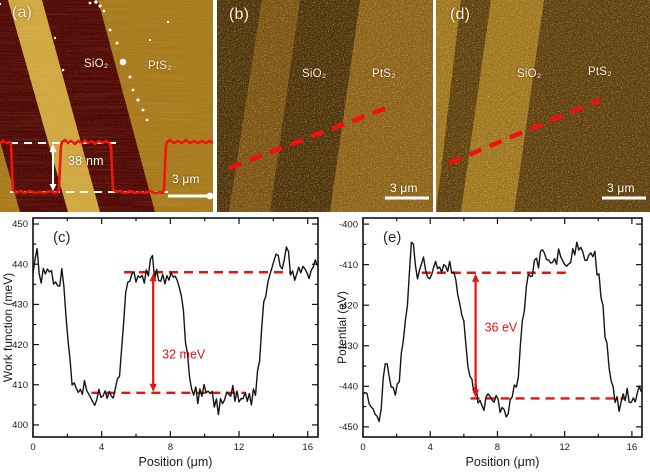  I want to click on panel-letter-d: (d), so click(460, 14).